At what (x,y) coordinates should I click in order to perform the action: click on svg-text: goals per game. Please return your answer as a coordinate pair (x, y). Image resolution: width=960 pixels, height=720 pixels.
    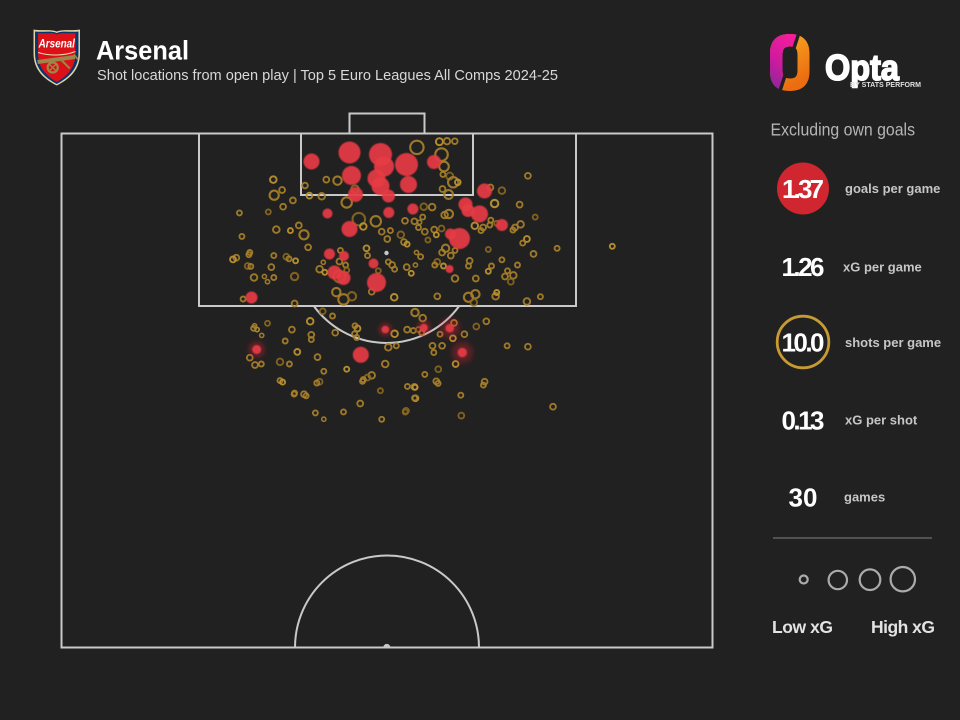
    Looking at the image, I should click on (892, 188).